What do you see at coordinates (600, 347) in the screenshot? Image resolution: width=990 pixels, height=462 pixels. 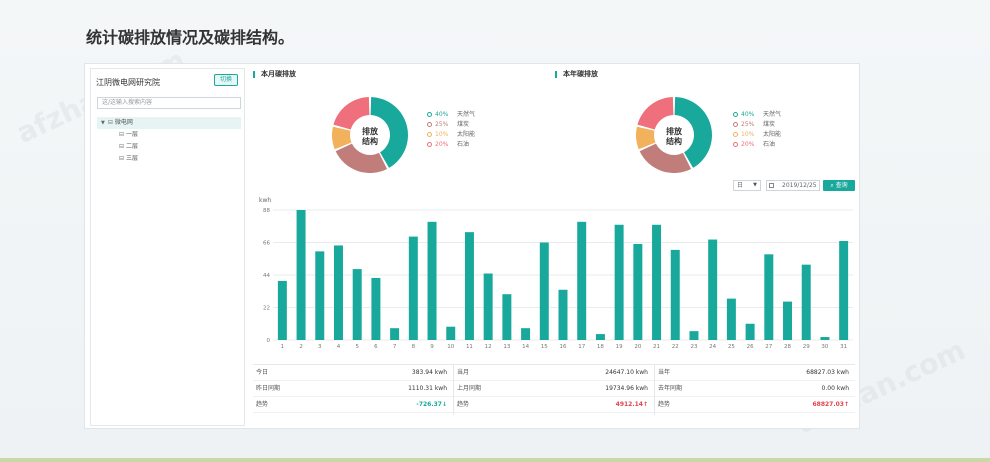 I see `x-tick-label: 18` at bounding box center [600, 347].